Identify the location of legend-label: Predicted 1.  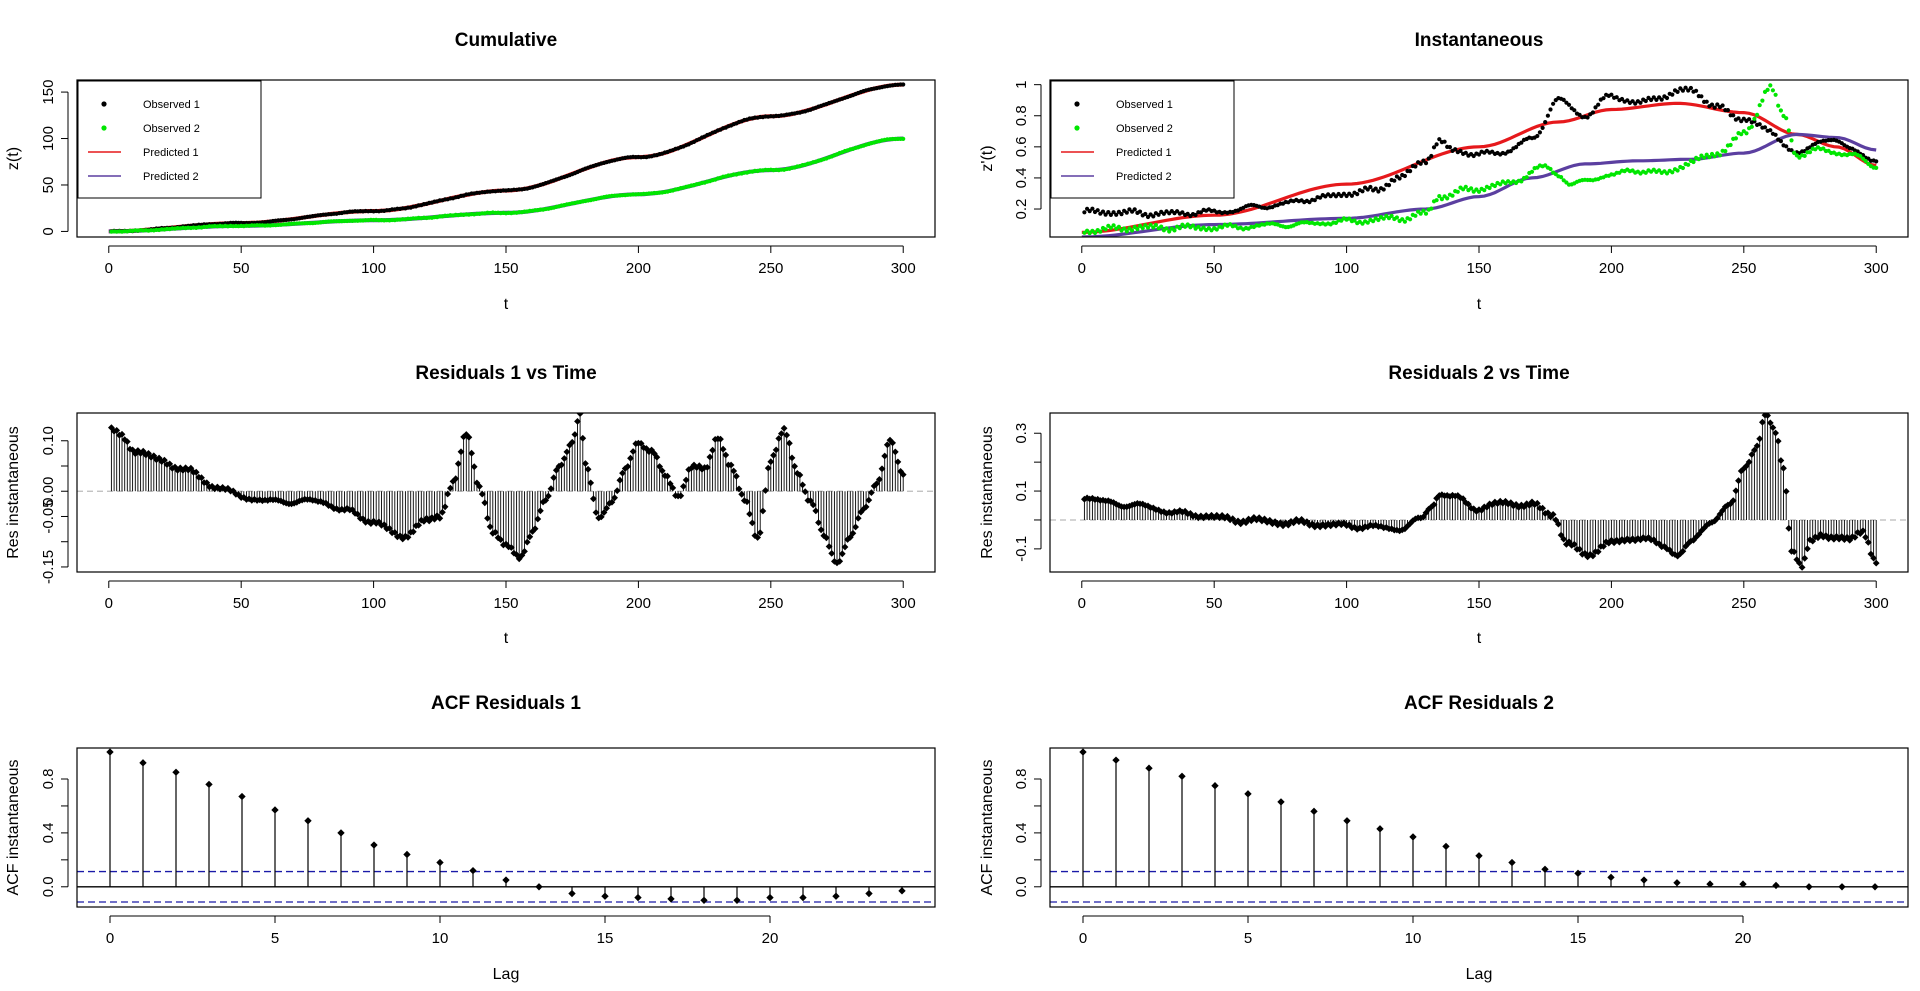
(1144, 153).